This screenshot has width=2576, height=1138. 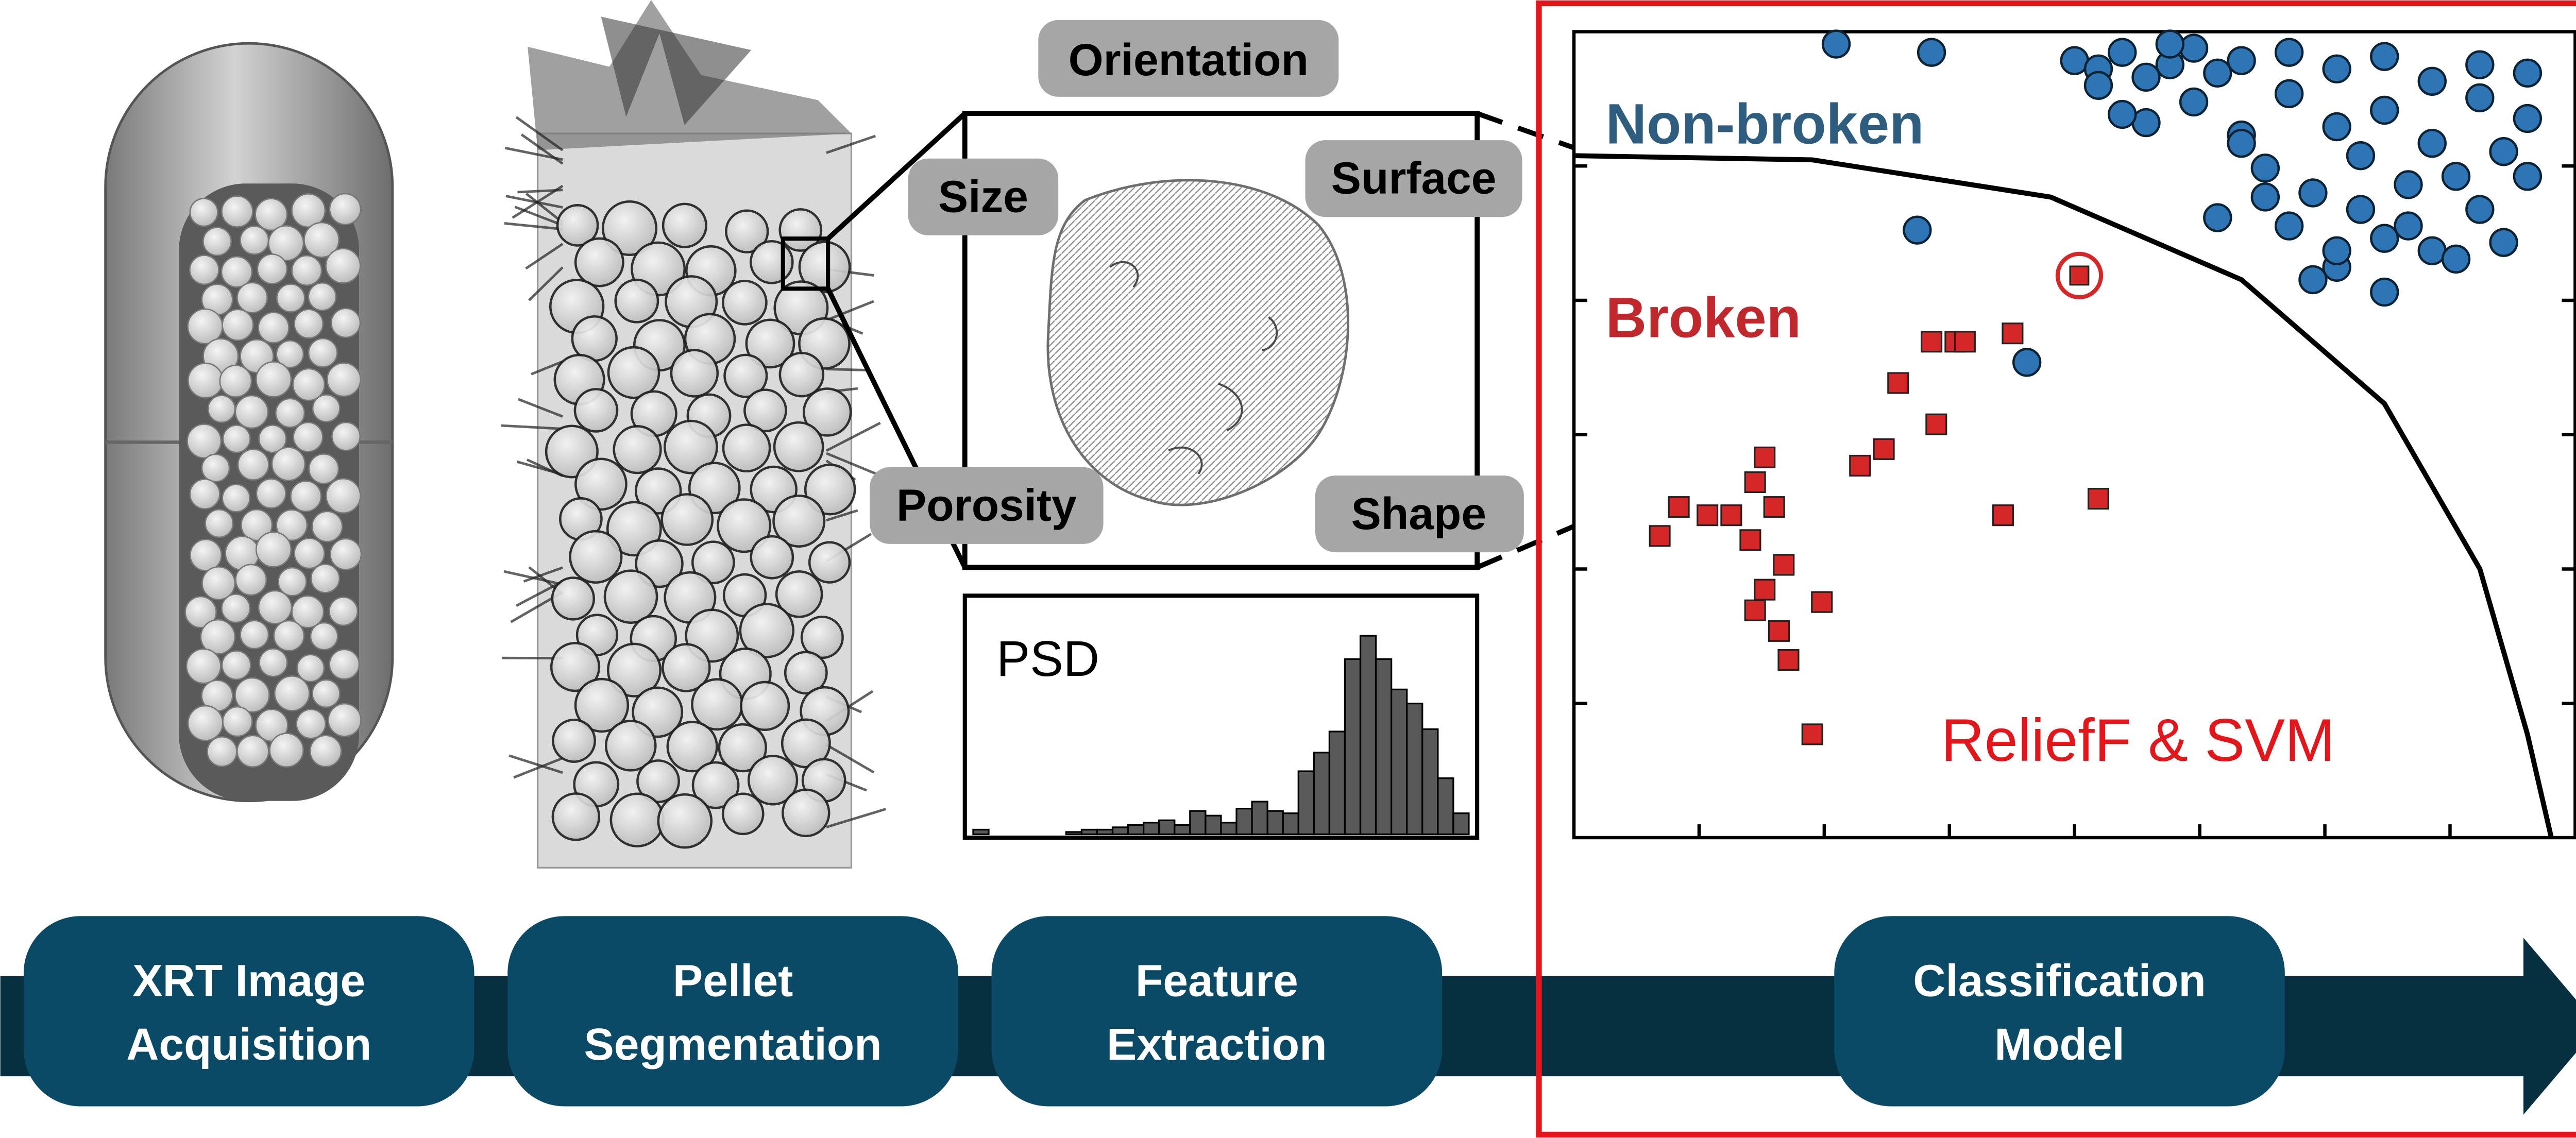 What do you see at coordinates (733, 981) in the screenshot?
I see `step-label-line1: Pellet` at bounding box center [733, 981].